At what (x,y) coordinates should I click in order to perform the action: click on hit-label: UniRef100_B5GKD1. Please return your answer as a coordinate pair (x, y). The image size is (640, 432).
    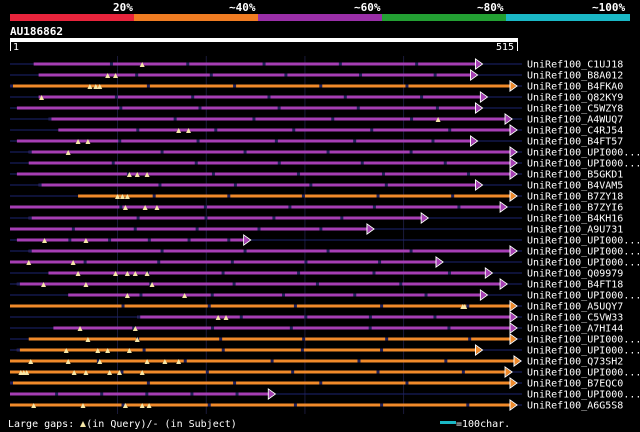
    Looking at the image, I should click on (575, 175).